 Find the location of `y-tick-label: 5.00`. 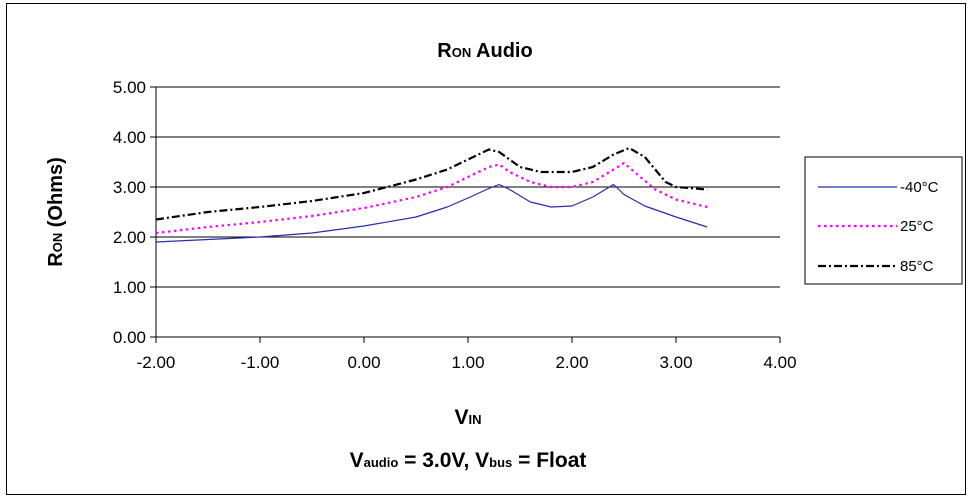

y-tick-label: 5.00 is located at coordinates (129, 87).